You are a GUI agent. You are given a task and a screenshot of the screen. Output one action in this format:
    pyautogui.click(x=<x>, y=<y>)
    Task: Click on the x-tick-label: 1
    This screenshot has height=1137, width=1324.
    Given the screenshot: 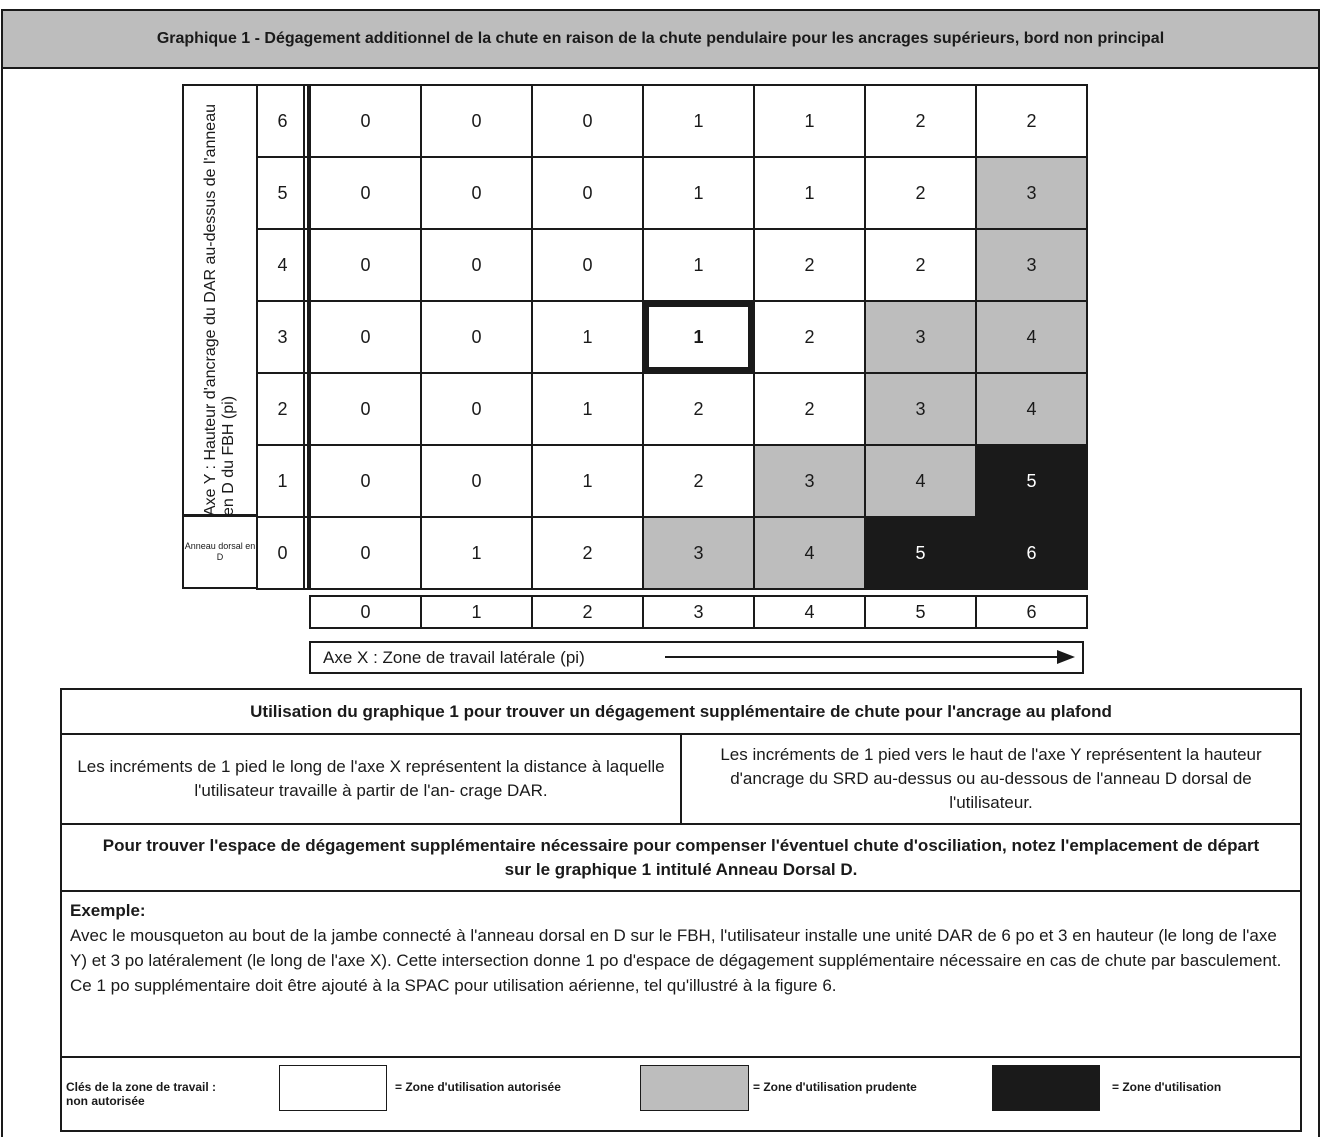 What is the action you would take?
    pyautogui.click(x=476, y=612)
    